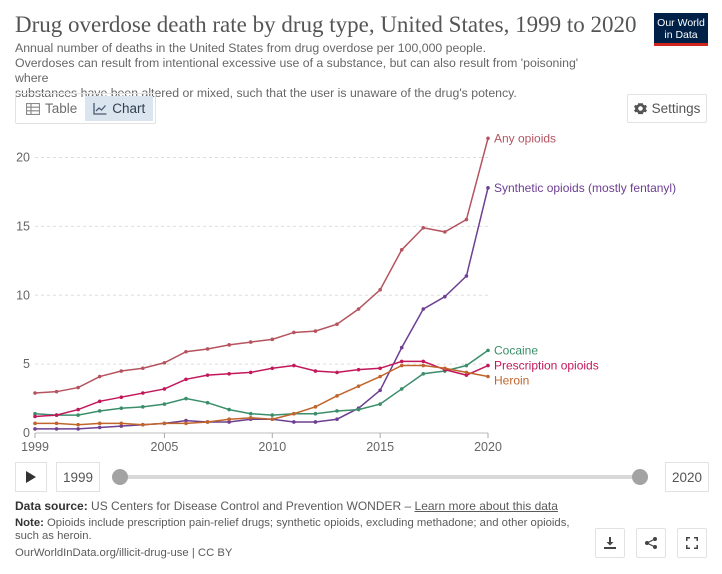  I want to click on timeline-track, so click(380, 477).